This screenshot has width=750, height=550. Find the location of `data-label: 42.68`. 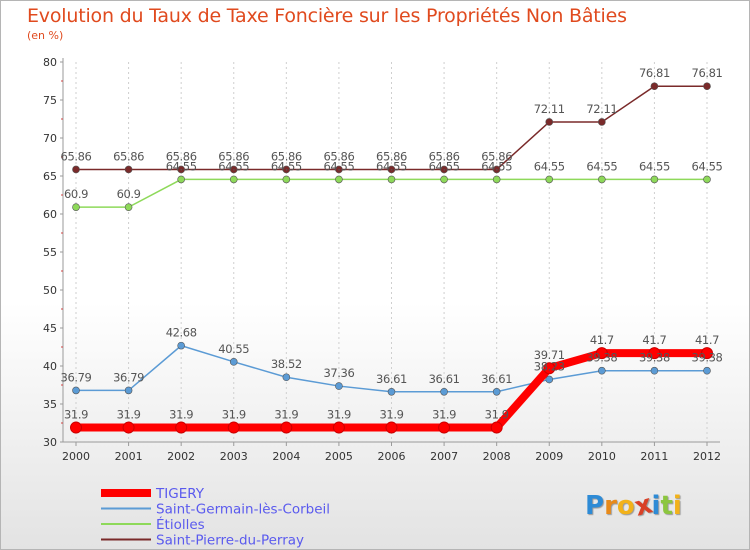

data-label: 42.68 is located at coordinates (181, 333).